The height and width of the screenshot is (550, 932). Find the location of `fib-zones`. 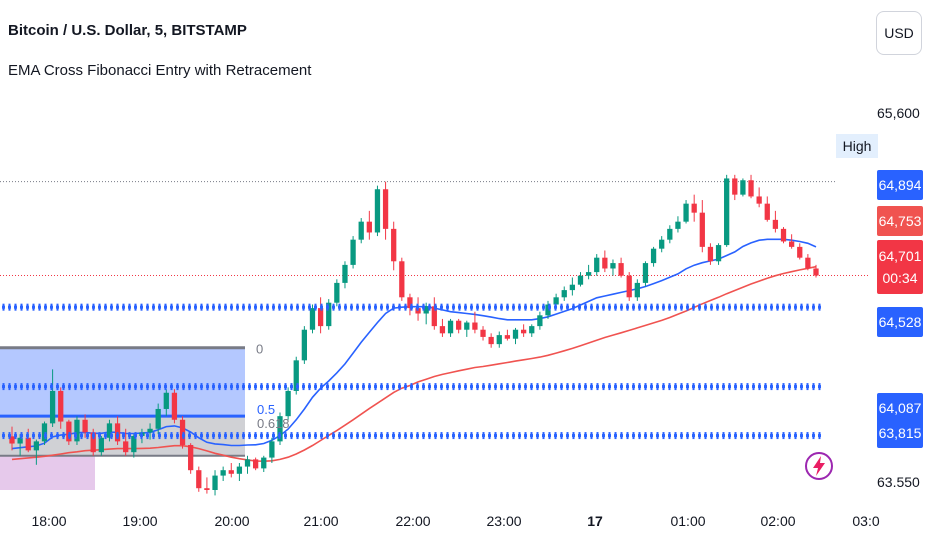

fib-zones is located at coordinates (122, 418).